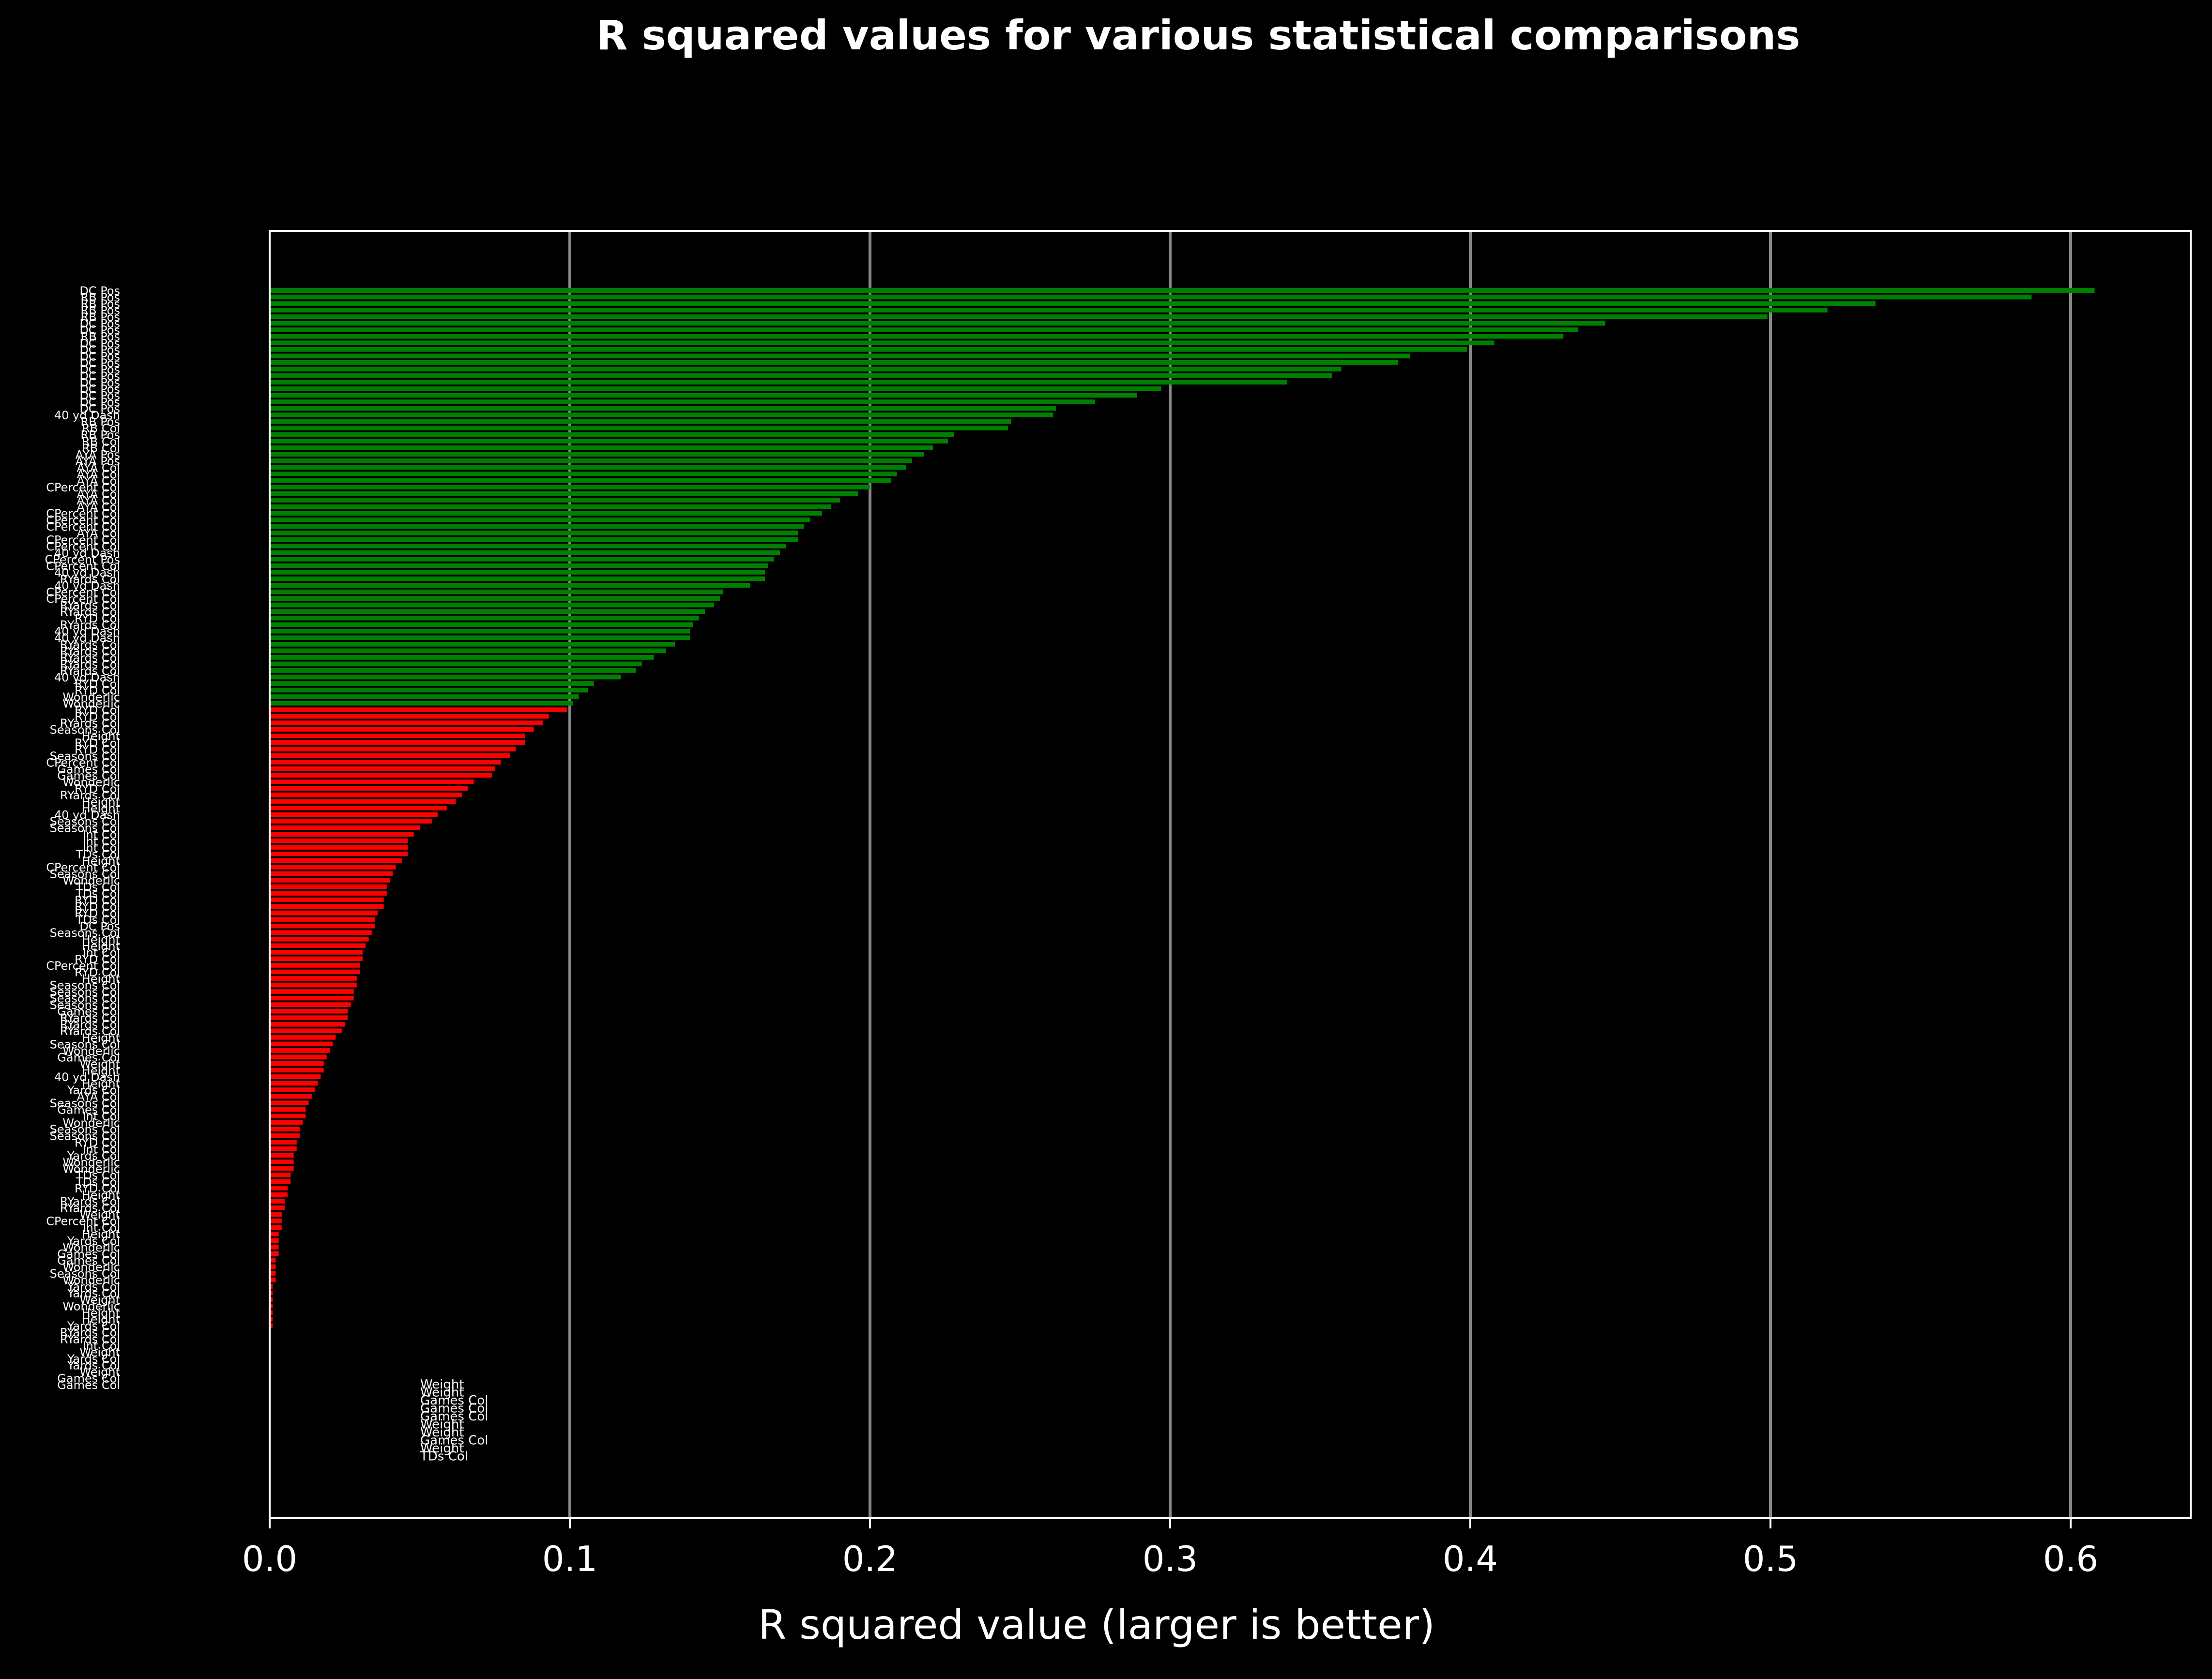 This screenshot has width=2212, height=1679. Describe the element at coordinates (2071, 1559) in the screenshot. I see `x-tick-label: 0.6` at that location.